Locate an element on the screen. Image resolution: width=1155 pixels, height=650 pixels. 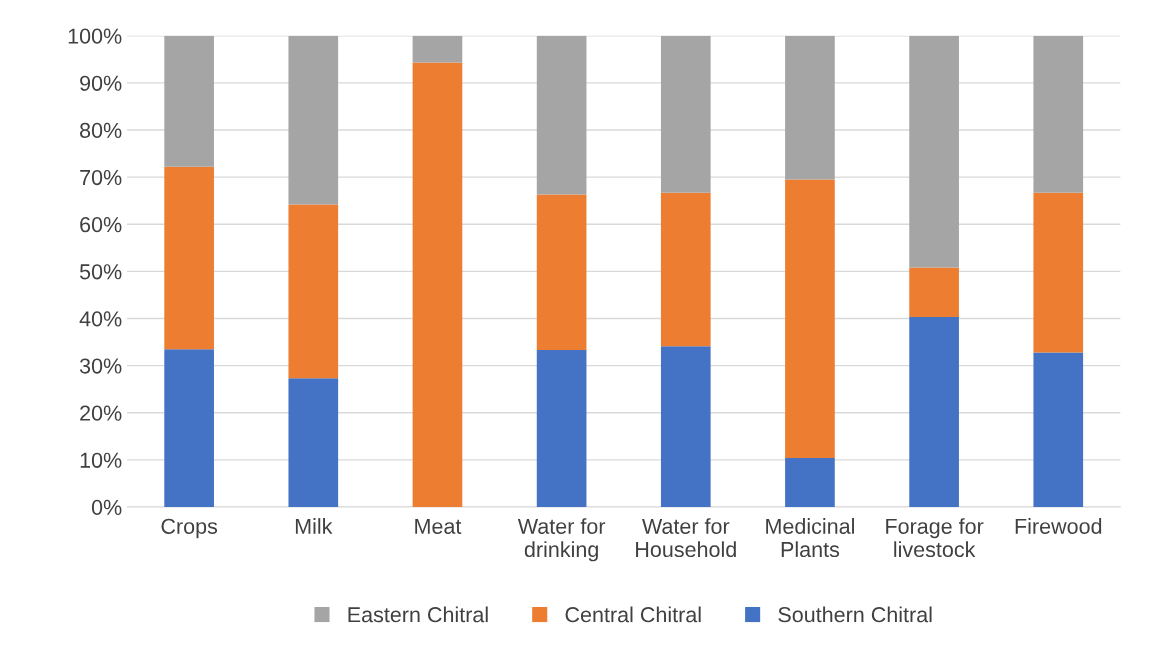
legend-label: Southern Chitral is located at coordinates (855, 614).